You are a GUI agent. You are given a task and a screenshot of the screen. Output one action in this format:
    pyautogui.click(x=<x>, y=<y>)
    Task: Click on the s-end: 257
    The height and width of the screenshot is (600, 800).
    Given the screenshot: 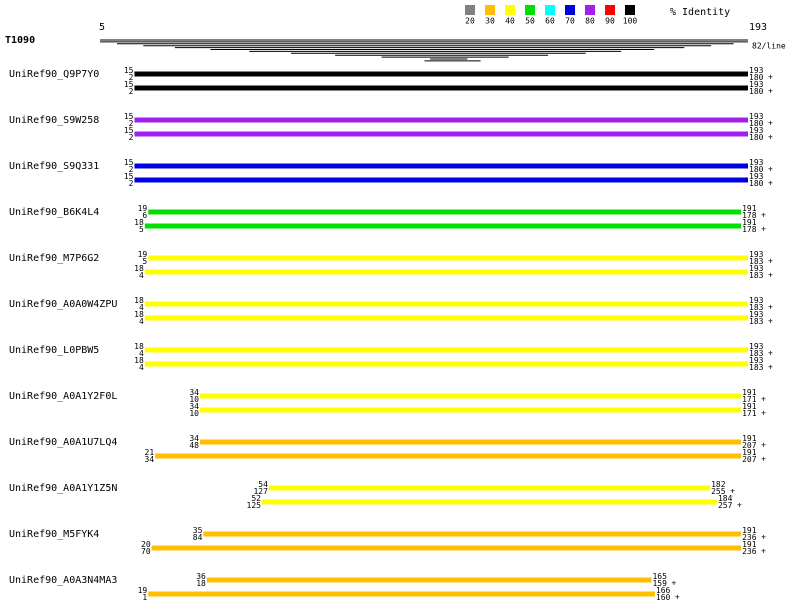 What is the action you would take?
    pyautogui.click(x=725, y=505)
    